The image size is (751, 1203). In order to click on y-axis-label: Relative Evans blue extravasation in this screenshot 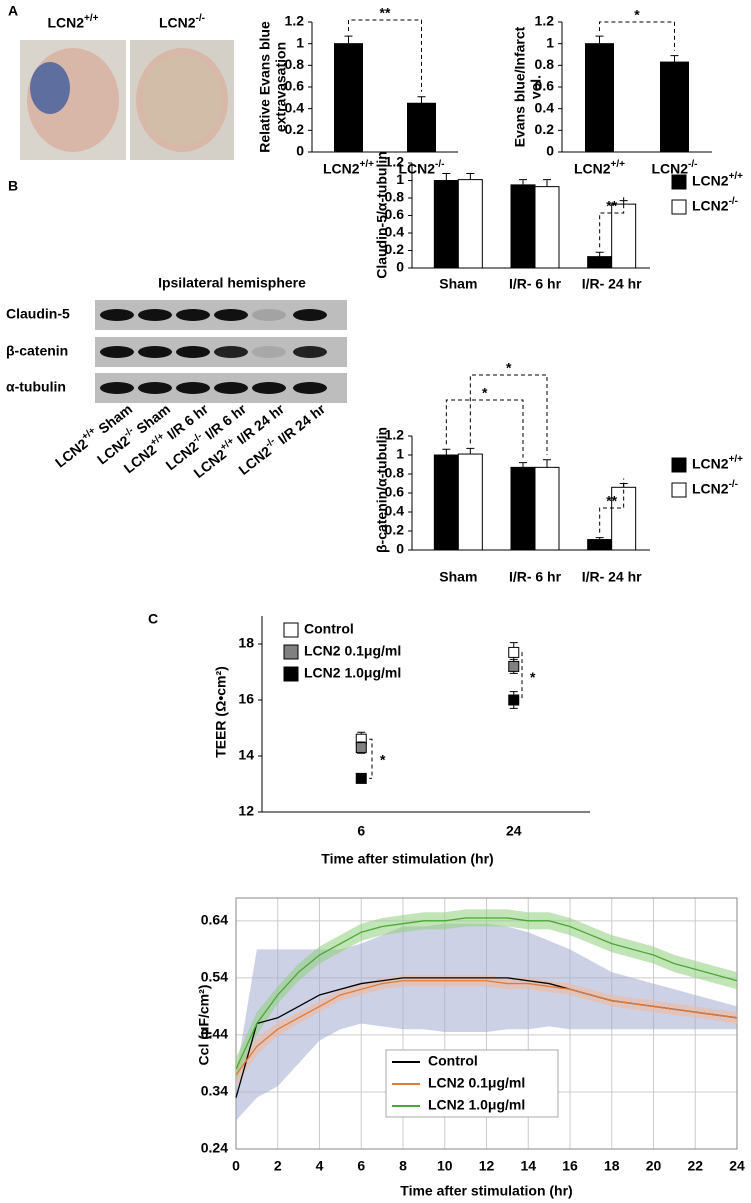, I will do `click(272, 87)`.